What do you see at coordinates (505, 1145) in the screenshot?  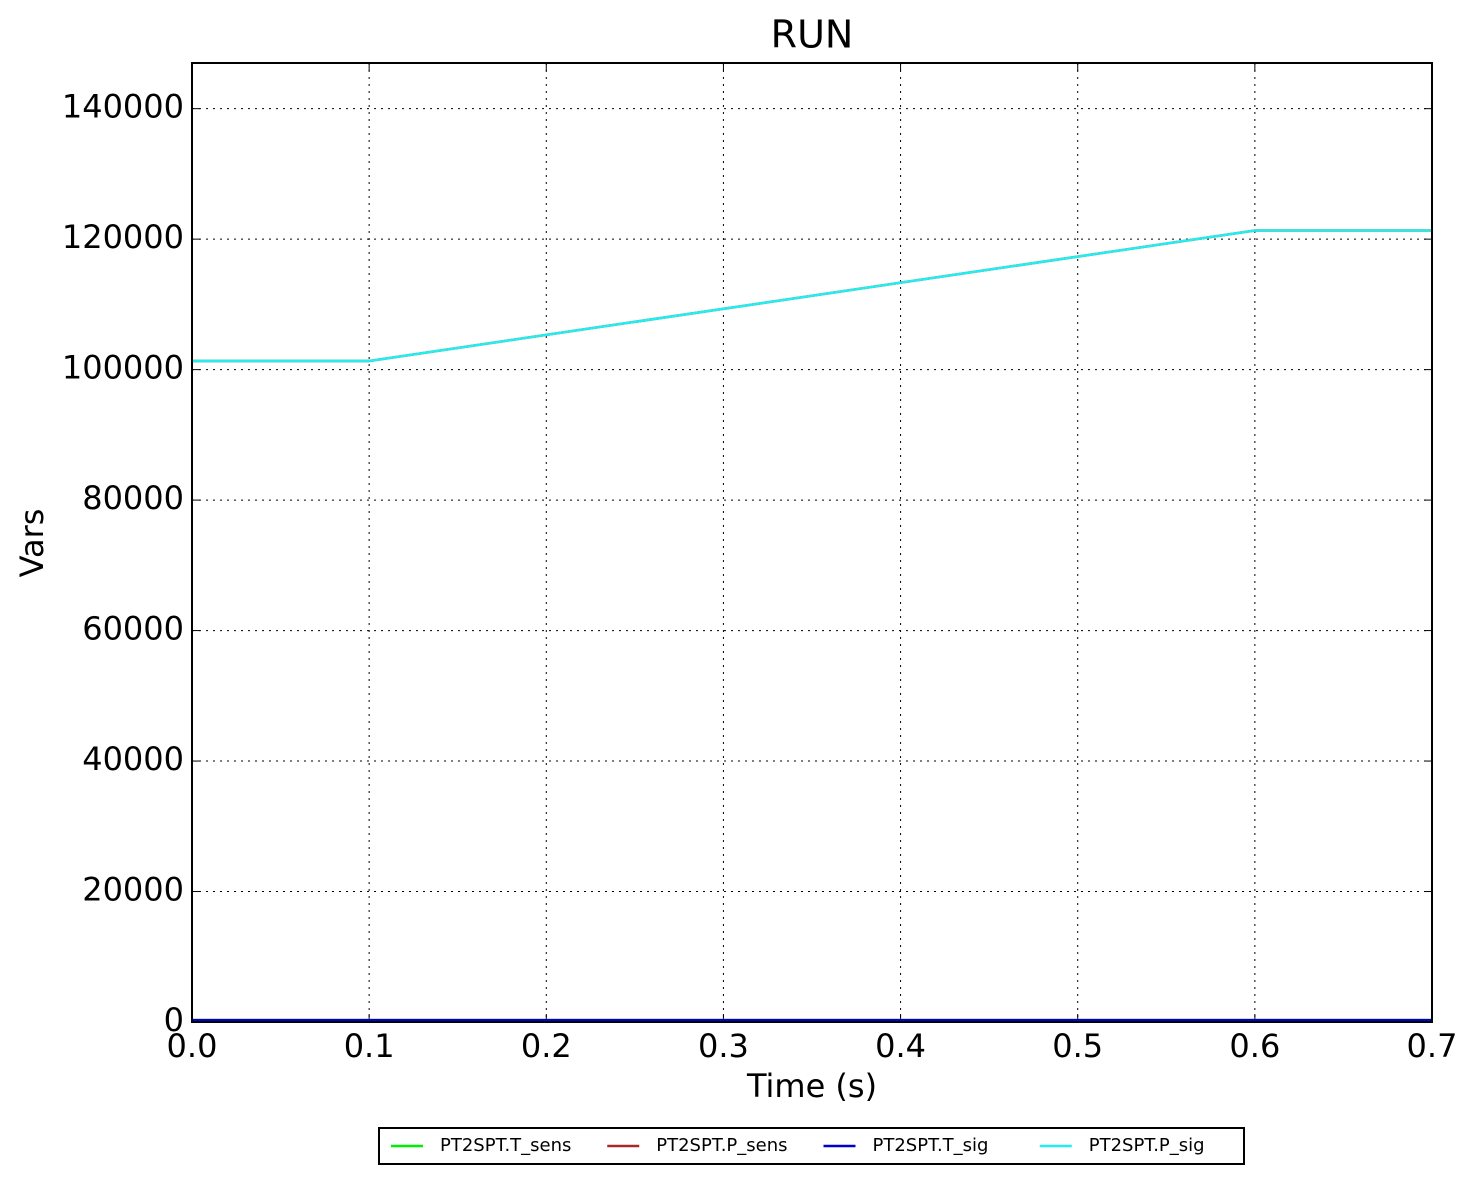 I see `legend-label: PT2SPT.T_sens` at bounding box center [505, 1145].